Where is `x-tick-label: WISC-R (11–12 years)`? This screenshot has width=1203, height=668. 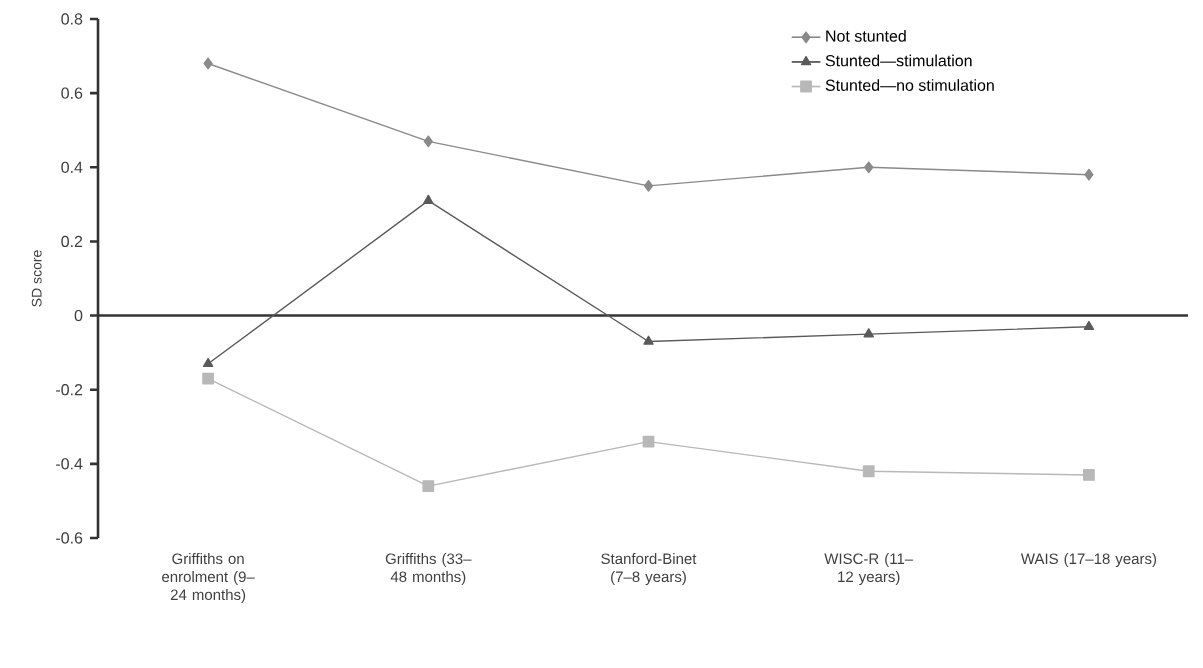 x-tick-label: WISC-R (11–12 years) is located at coordinates (869, 569).